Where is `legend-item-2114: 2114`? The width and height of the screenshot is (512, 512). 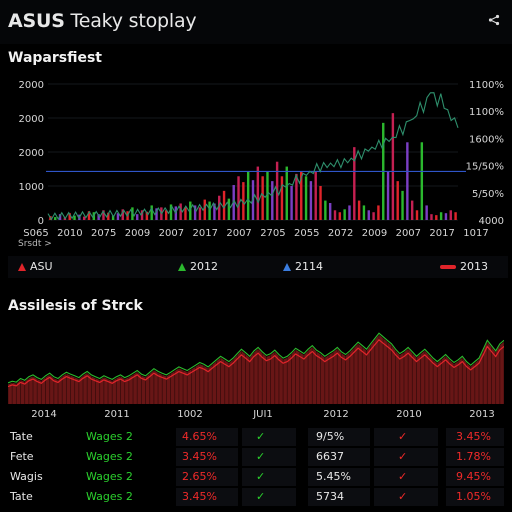
legend-item-2114: 2114 is located at coordinates (303, 266).